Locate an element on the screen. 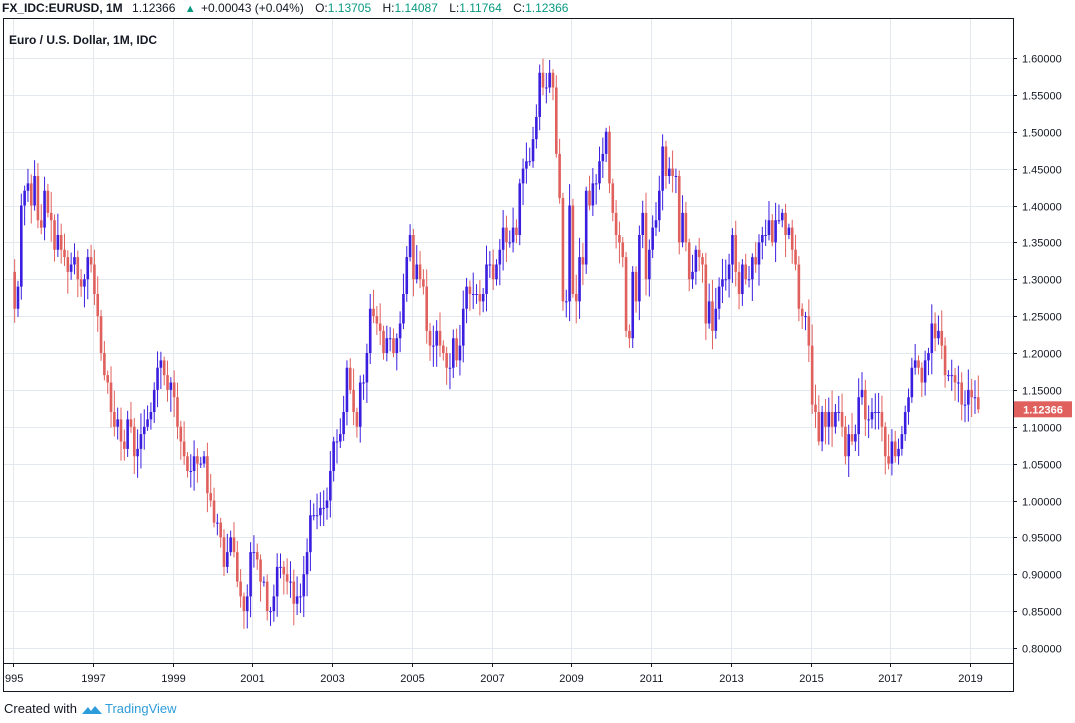  x-tick-label: 1997 is located at coordinates (93, 679).